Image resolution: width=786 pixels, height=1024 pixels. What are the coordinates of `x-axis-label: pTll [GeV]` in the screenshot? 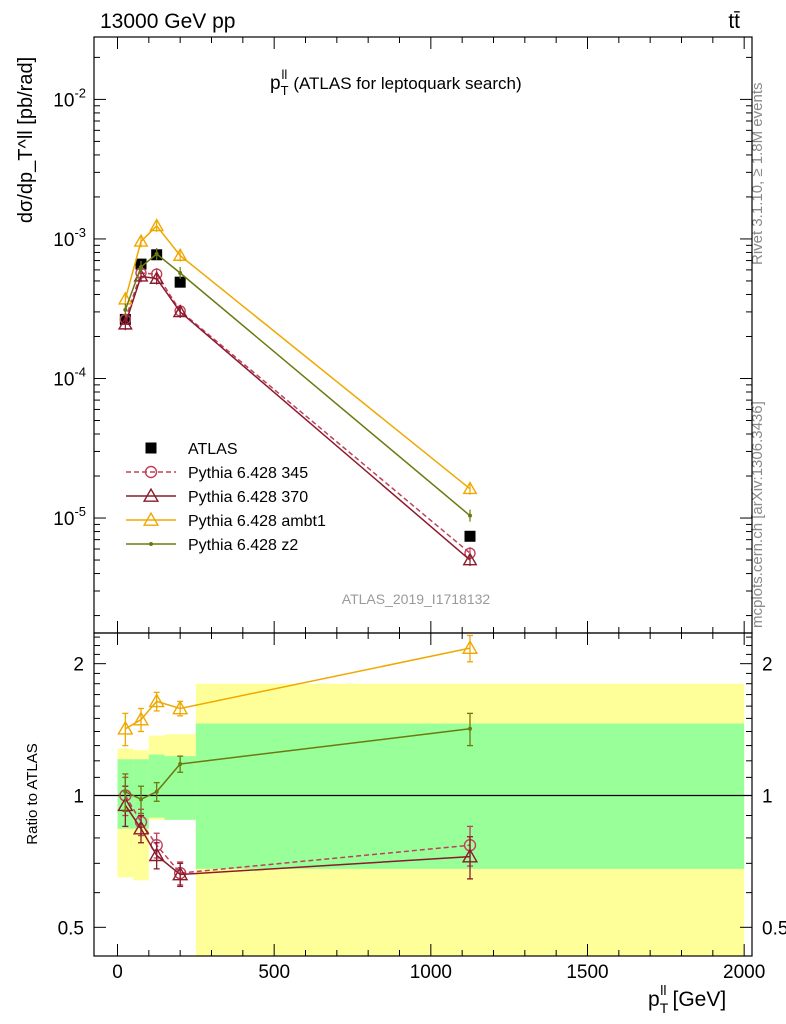 It's located at (687, 999).